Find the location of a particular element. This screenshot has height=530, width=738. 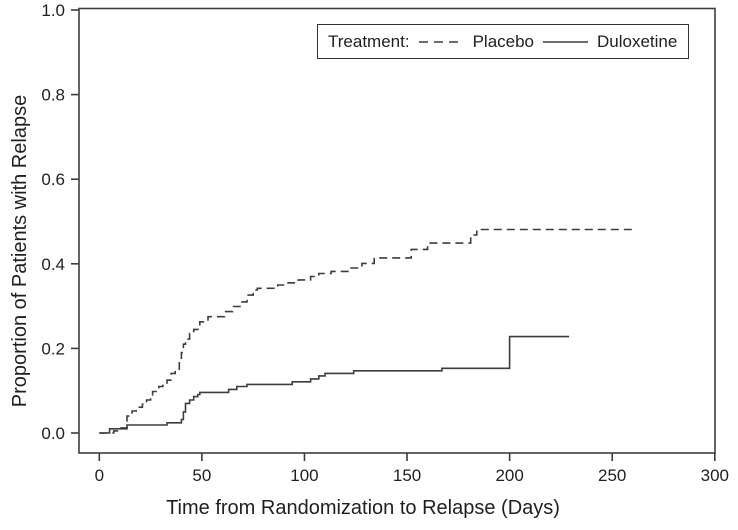

y-axis-title: Proportion of Patients with Relapse is located at coordinates (20, 251).